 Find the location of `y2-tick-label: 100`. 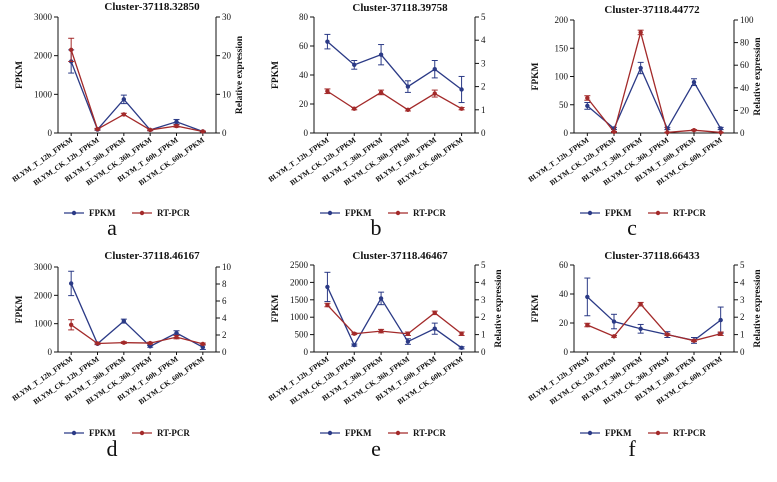

y2-tick-label: 100 is located at coordinates (747, 20).